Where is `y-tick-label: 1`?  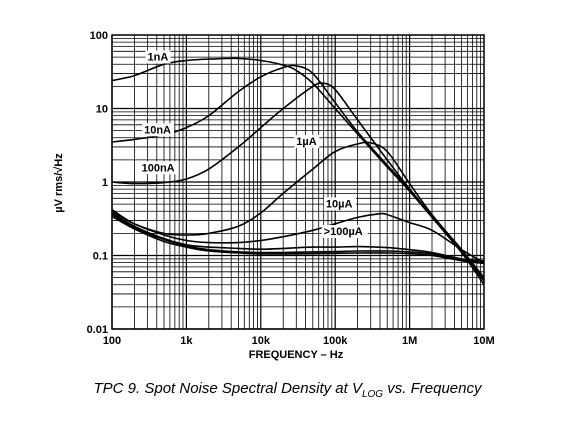 y-tick-label: 1 is located at coordinates (105, 183).